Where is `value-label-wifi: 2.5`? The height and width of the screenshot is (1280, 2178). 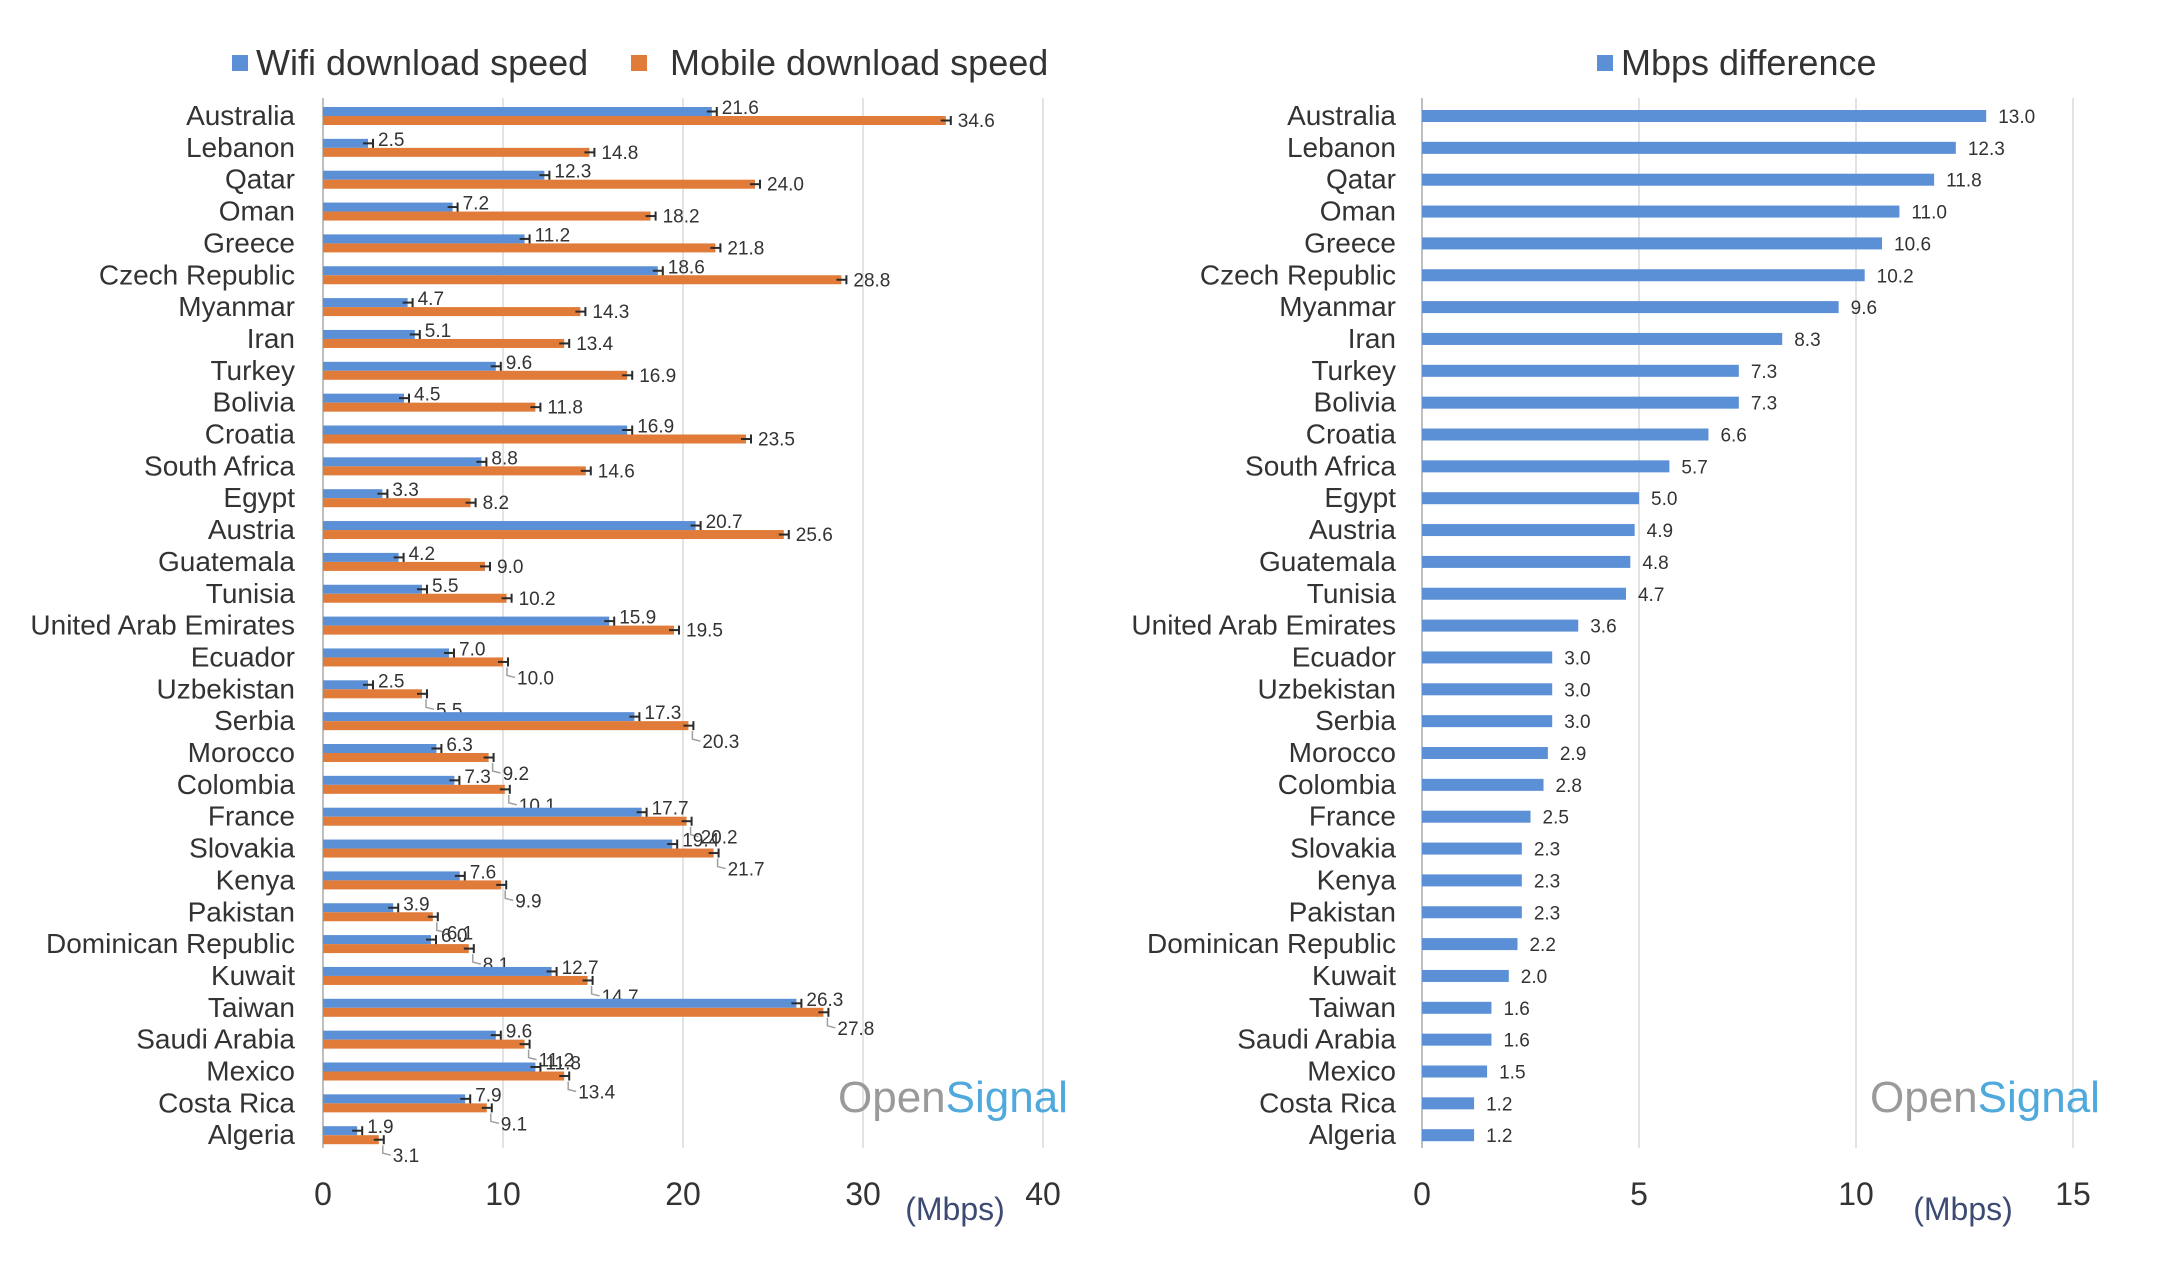
value-label-wifi: 2.5 is located at coordinates (391, 140).